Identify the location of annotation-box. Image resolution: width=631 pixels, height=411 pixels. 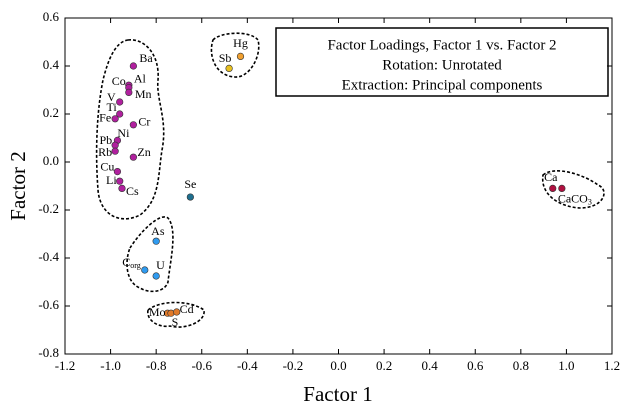
(442, 62).